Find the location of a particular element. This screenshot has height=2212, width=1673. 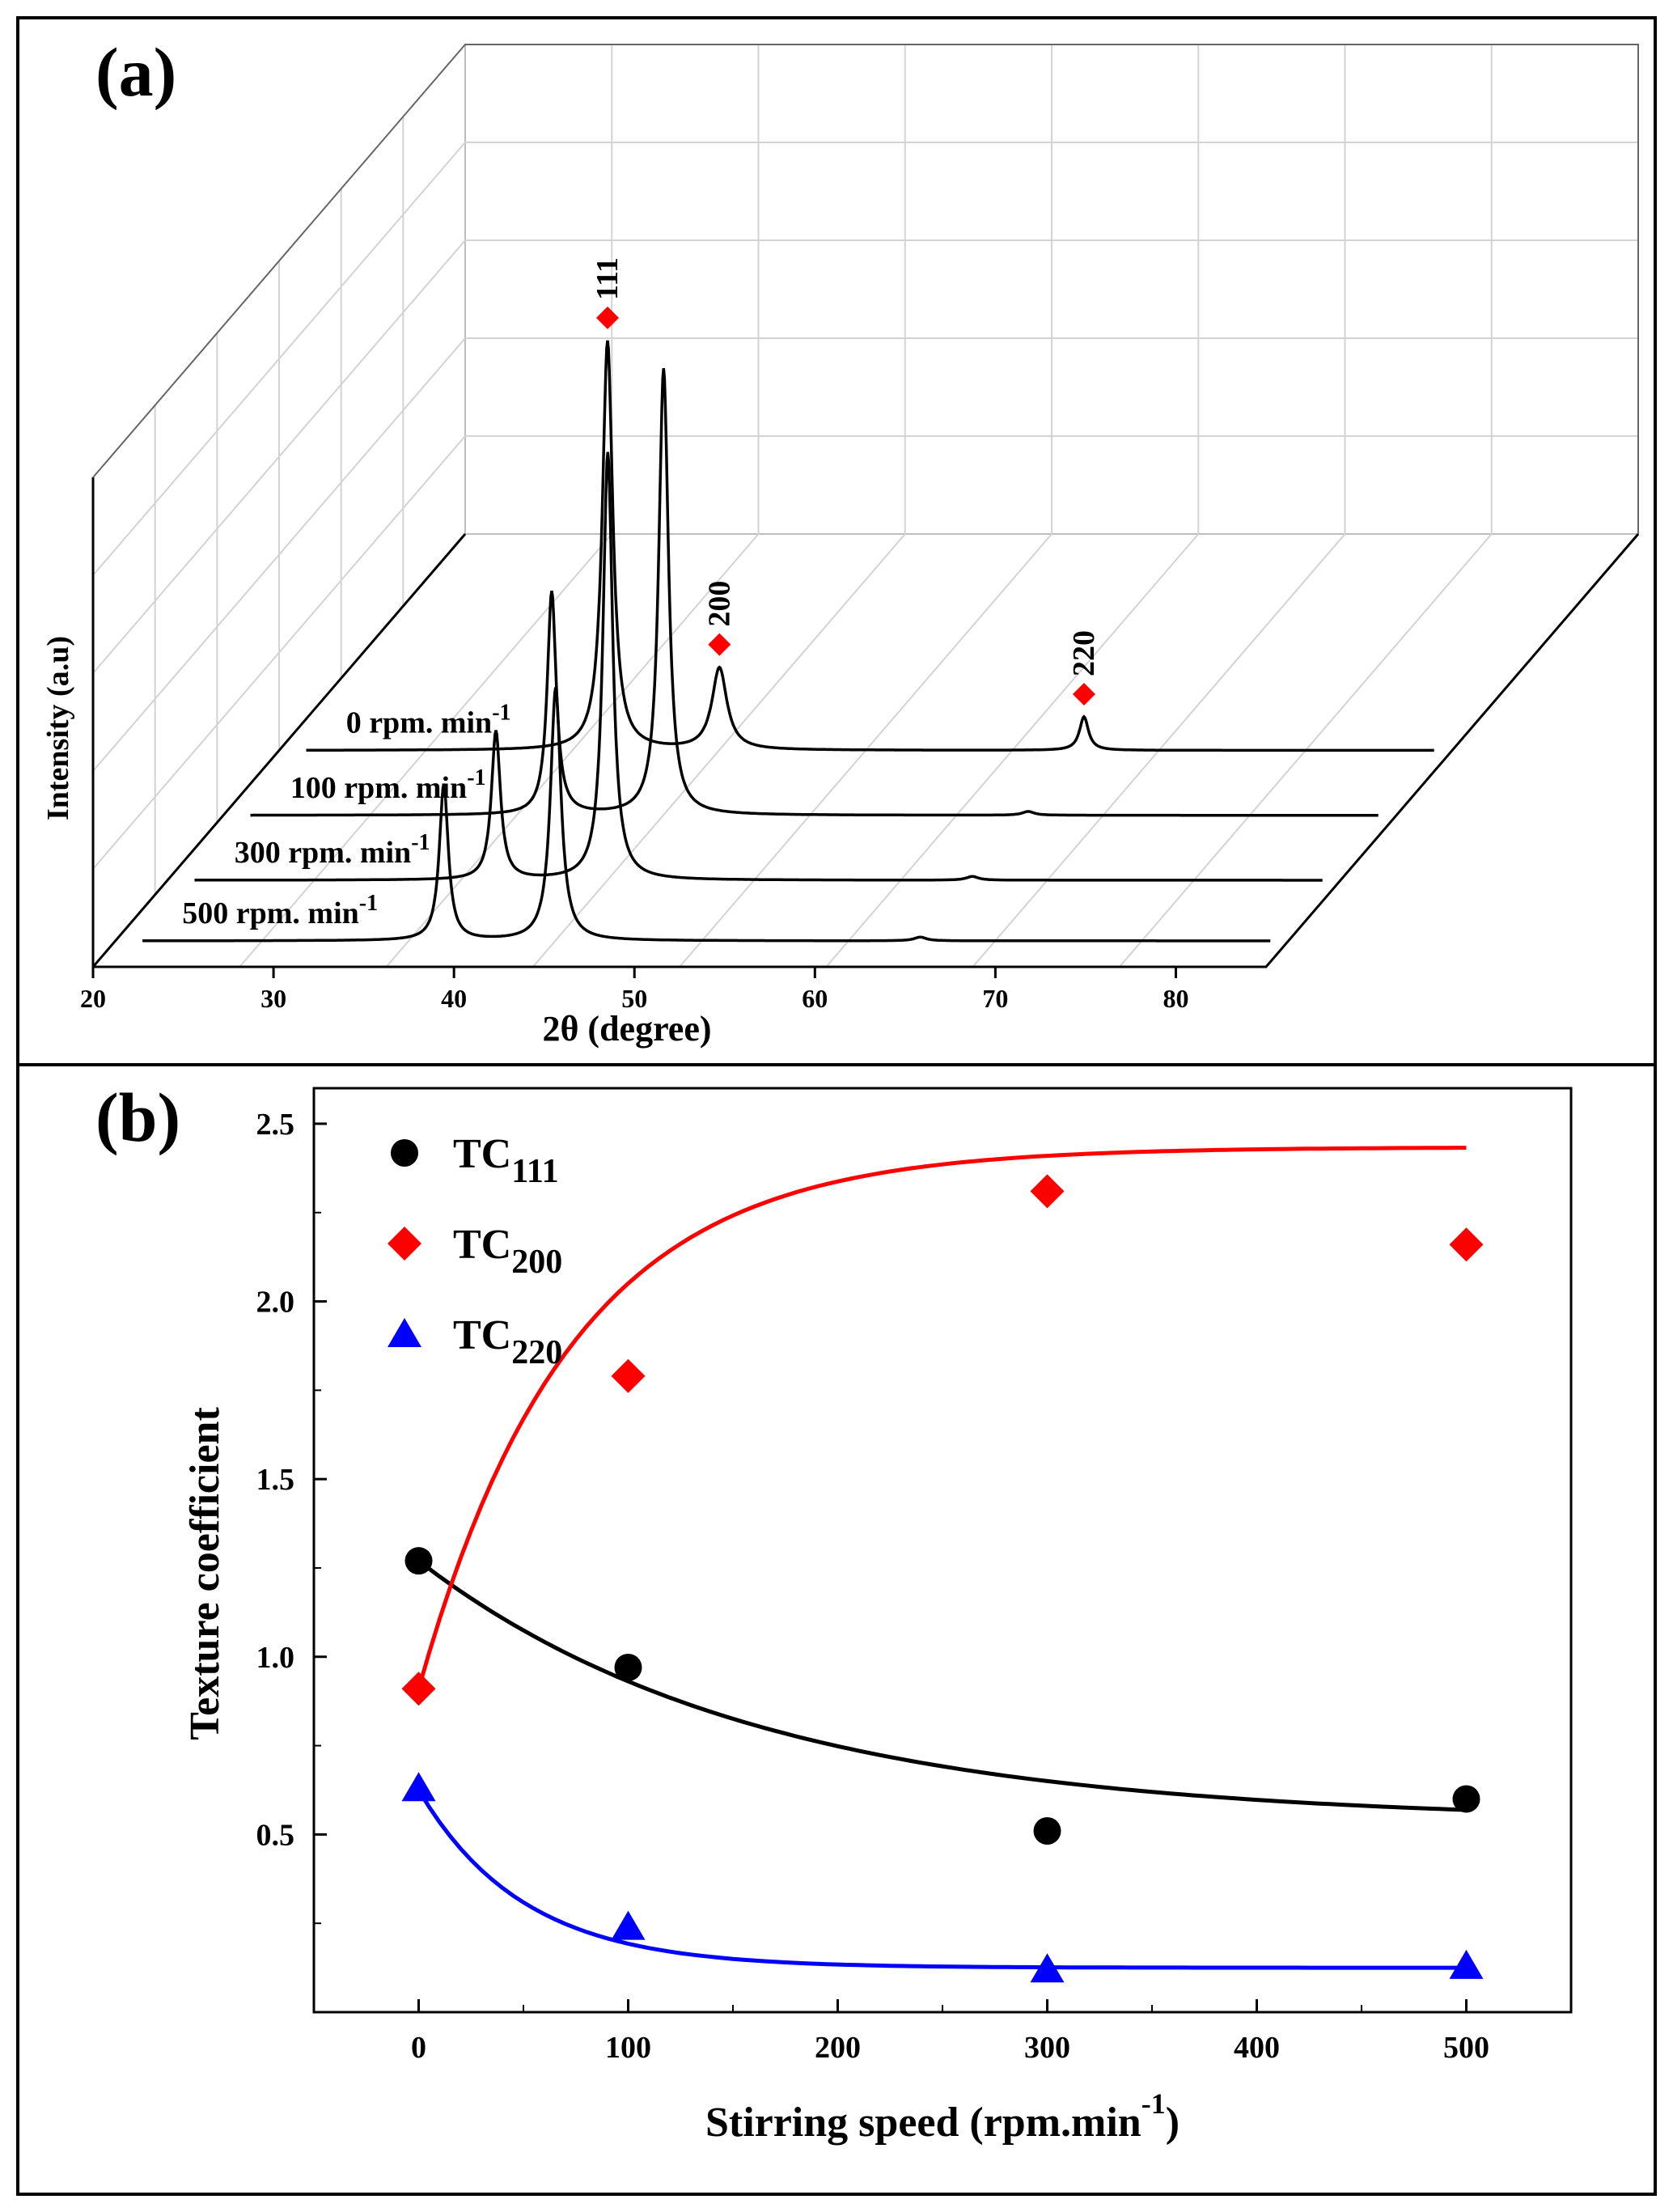

panel-b-label: (b) is located at coordinates (138, 1117).